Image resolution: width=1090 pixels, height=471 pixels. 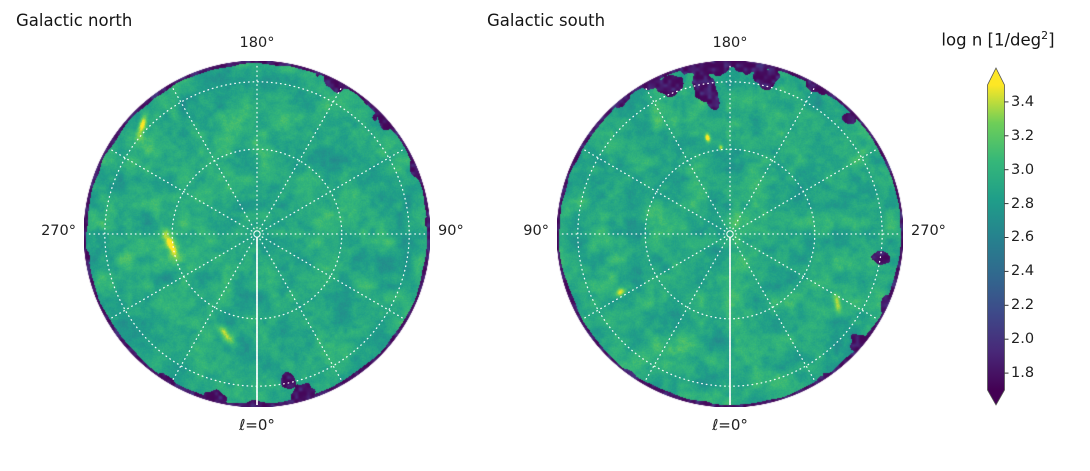 What do you see at coordinates (74, 20) in the screenshot?
I see `panel-title-north: Galactic north` at bounding box center [74, 20].